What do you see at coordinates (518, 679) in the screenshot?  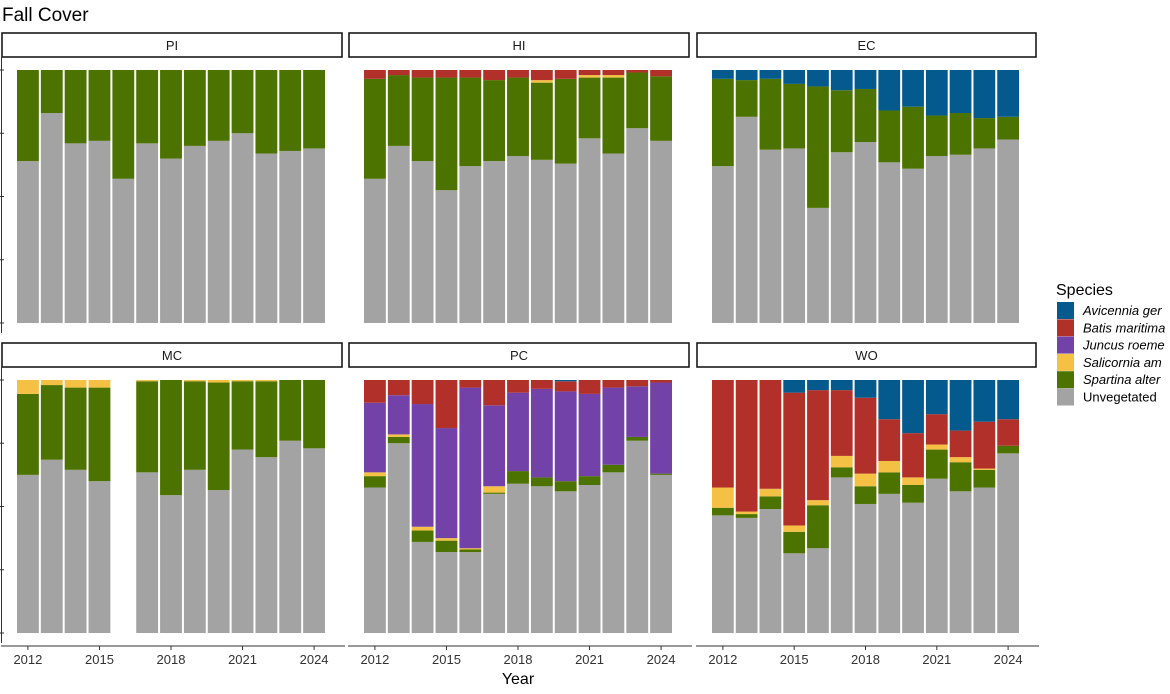 I see `x-axis-title: Year` at bounding box center [518, 679].